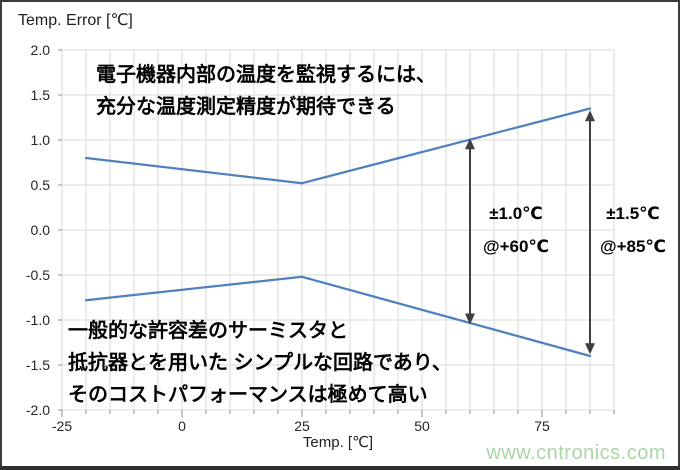 Image resolution: width=680 pixels, height=470 pixels. I want to click on tolerance-label-60c: ±1.0℃ @+60℃, so click(516, 230).